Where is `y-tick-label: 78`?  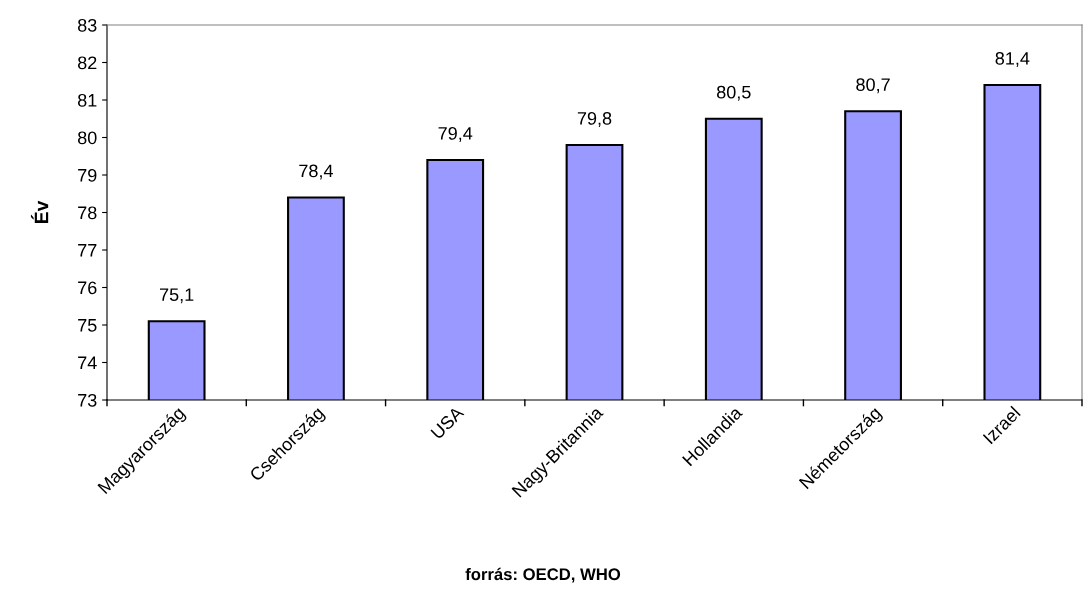 y-tick-label: 78 is located at coordinates (87, 213).